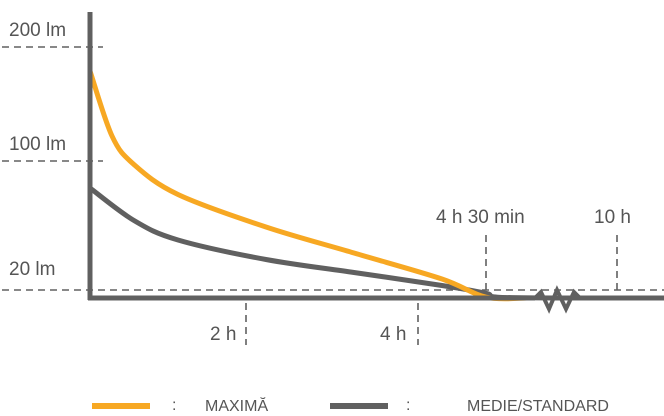  What do you see at coordinates (480, 217) in the screenshot?
I see `x-tick-label: 4 h 30 min` at bounding box center [480, 217].